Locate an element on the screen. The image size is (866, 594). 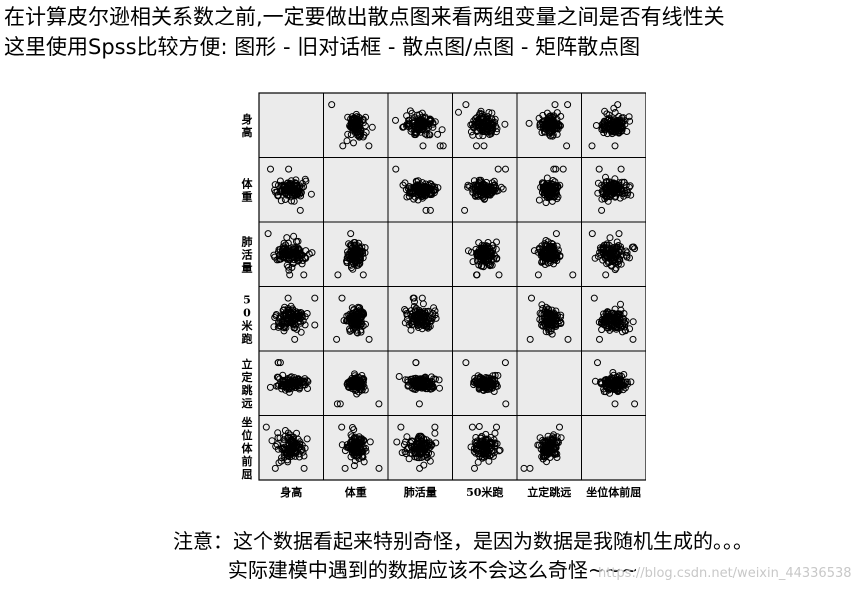
row-label-char: 位 is located at coordinates (247, 435).